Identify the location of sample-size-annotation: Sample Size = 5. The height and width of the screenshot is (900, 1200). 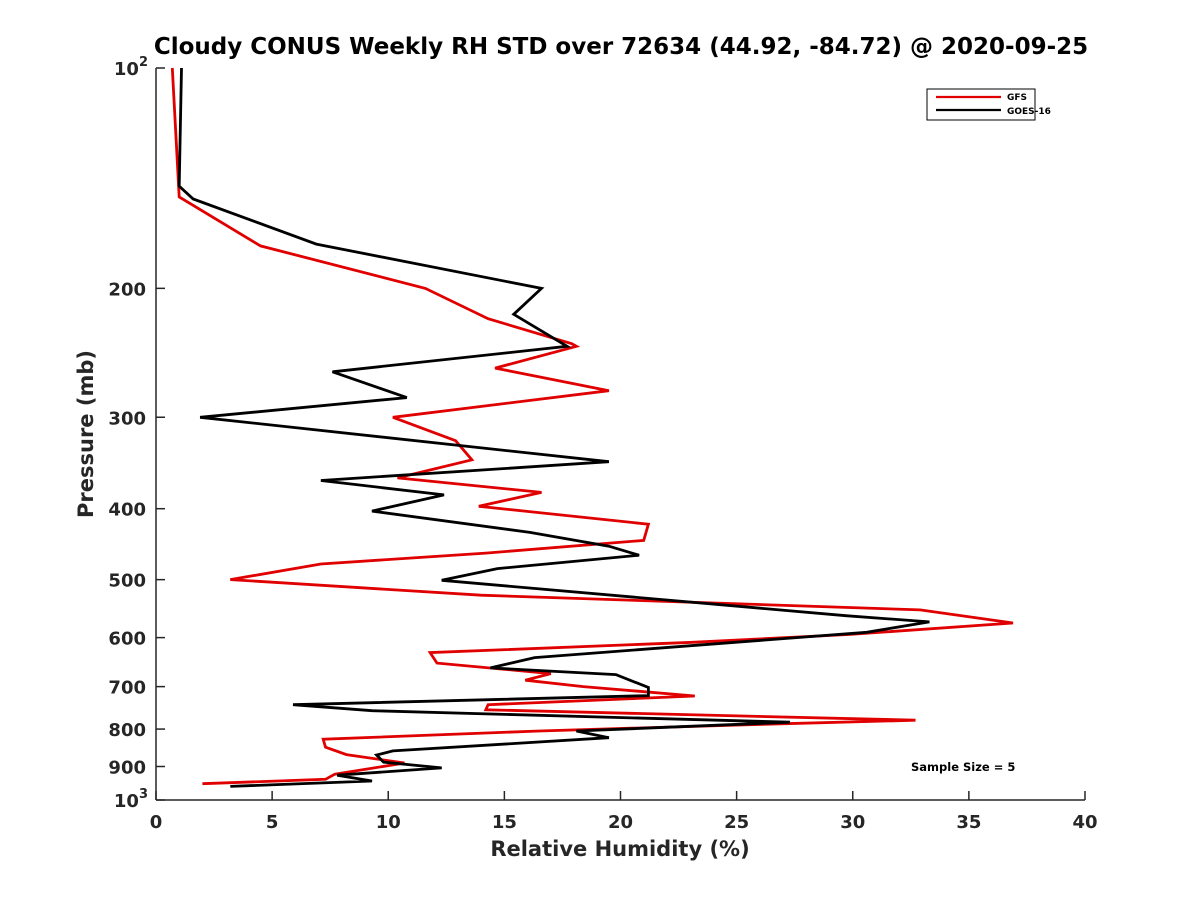
(963, 767).